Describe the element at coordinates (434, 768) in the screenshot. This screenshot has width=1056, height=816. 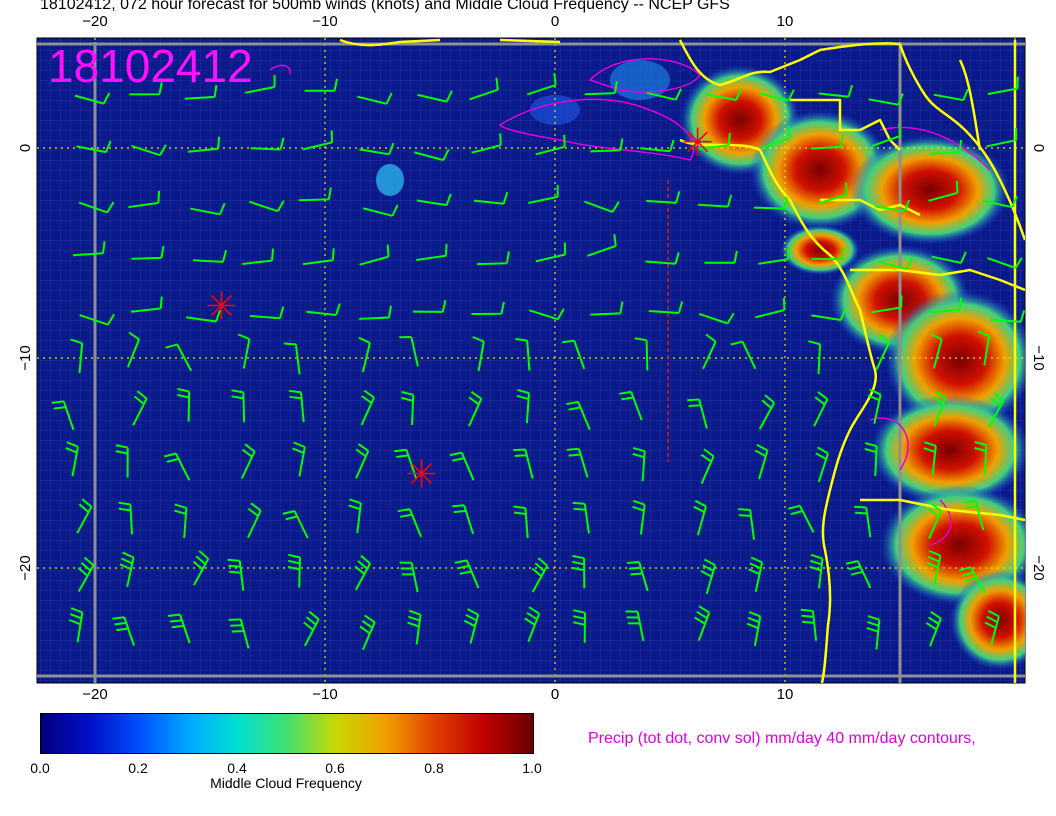
I see `colorbar-tick: 0.8` at that location.